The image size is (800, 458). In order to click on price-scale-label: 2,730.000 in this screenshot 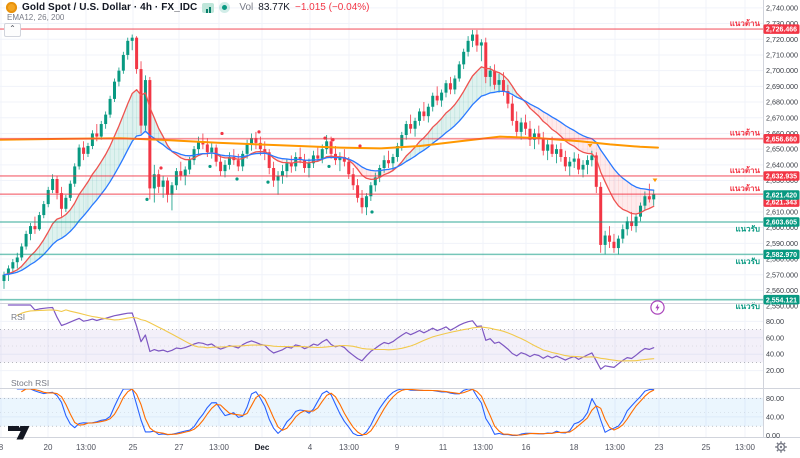, I will do `click(782, 23)`.